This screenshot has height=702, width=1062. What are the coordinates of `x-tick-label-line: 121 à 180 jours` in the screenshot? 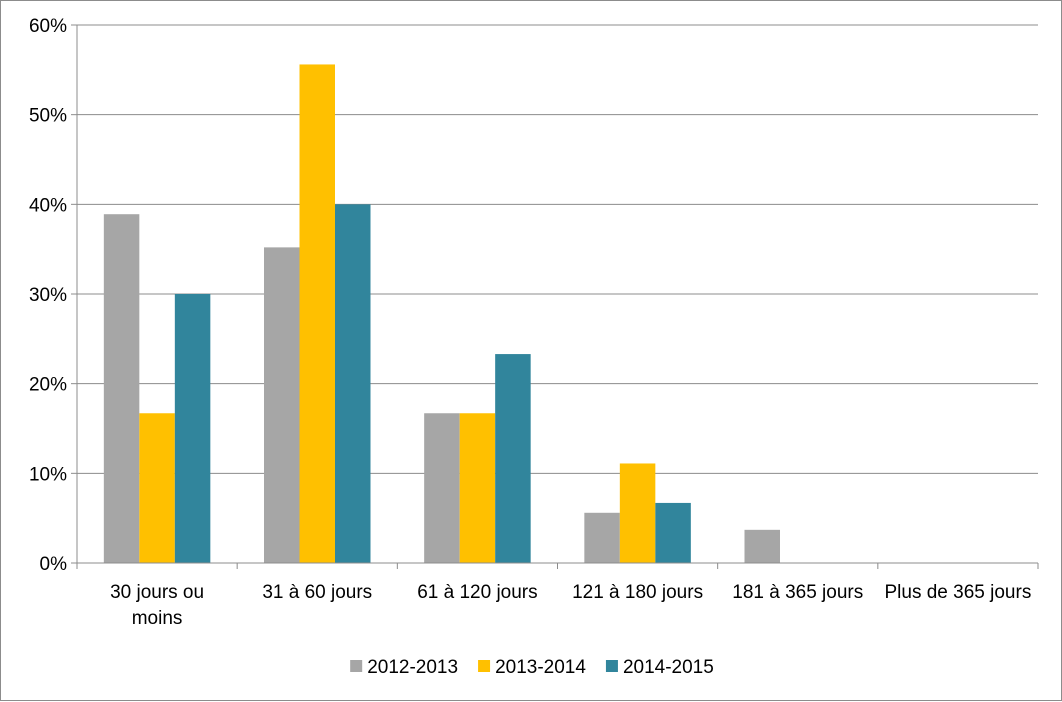 It's located at (637, 592).